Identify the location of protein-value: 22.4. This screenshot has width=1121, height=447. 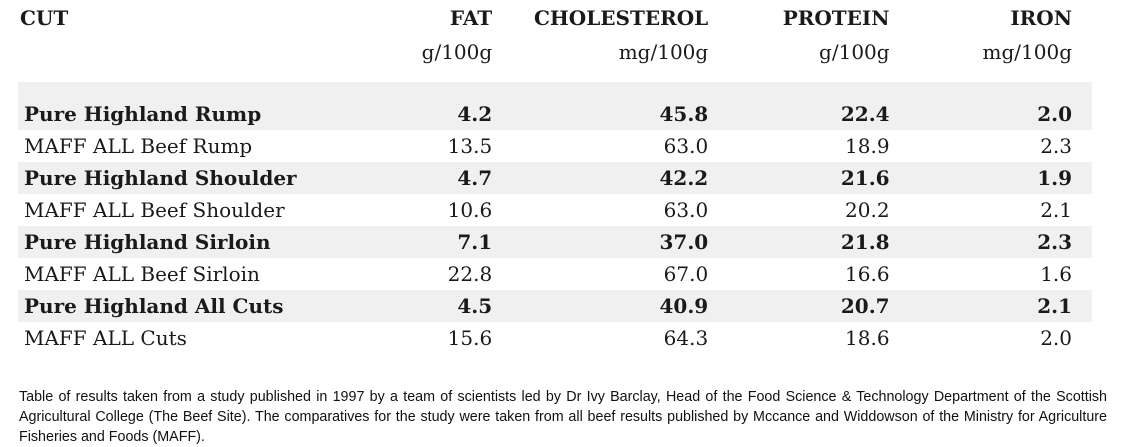
(819, 114).